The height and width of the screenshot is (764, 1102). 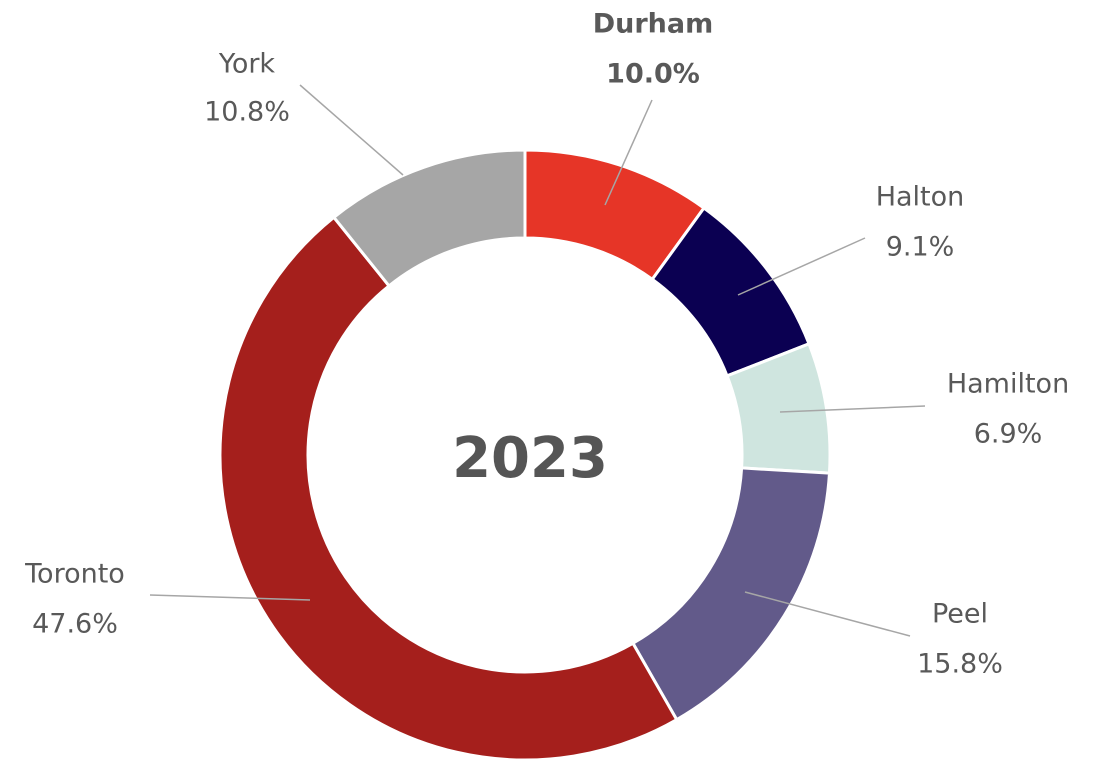 I want to click on slice-label: Toronto, so click(x=74, y=574).